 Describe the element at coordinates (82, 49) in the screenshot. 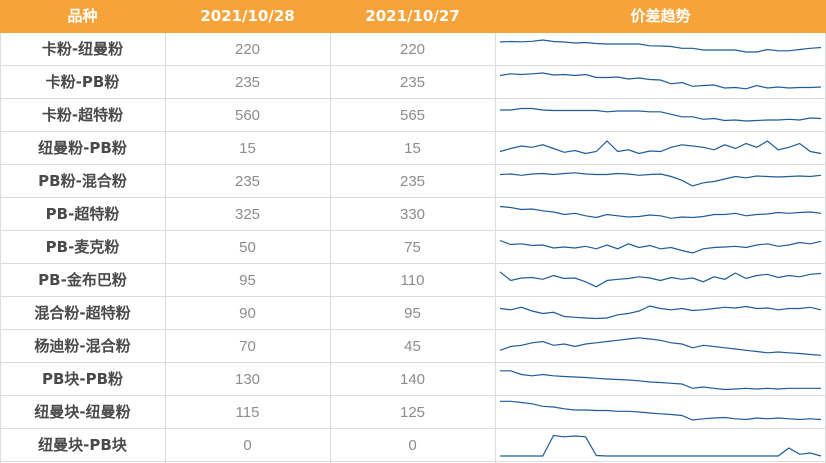

I see `row-name: 卡粉-纽曼粉` at that location.